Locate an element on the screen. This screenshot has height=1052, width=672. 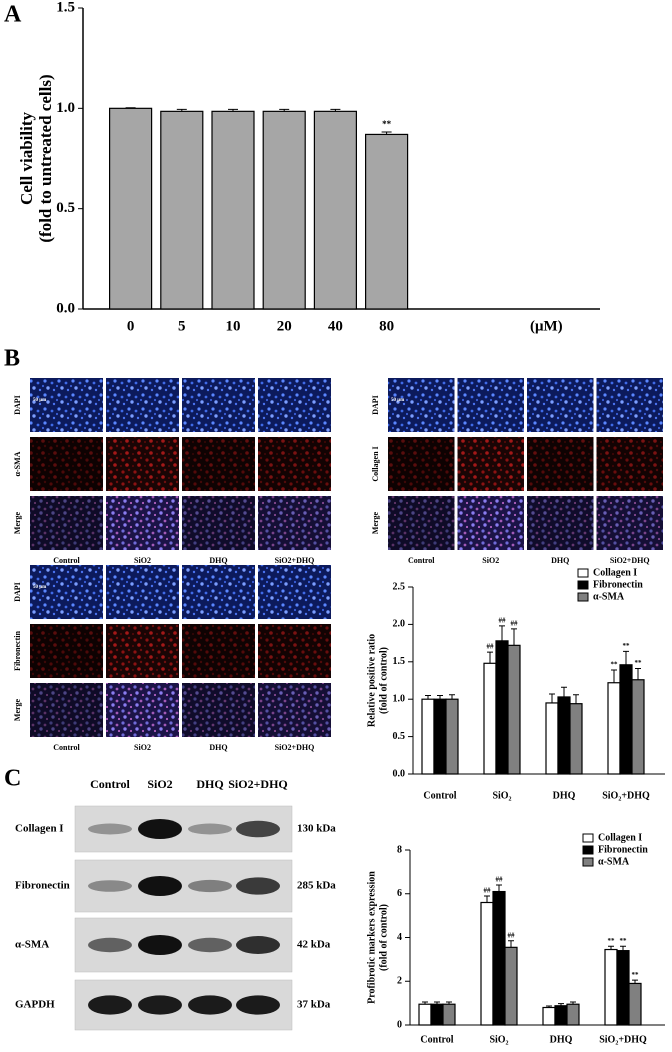
column-label: SiO2+DHQ is located at coordinates (295, 747).